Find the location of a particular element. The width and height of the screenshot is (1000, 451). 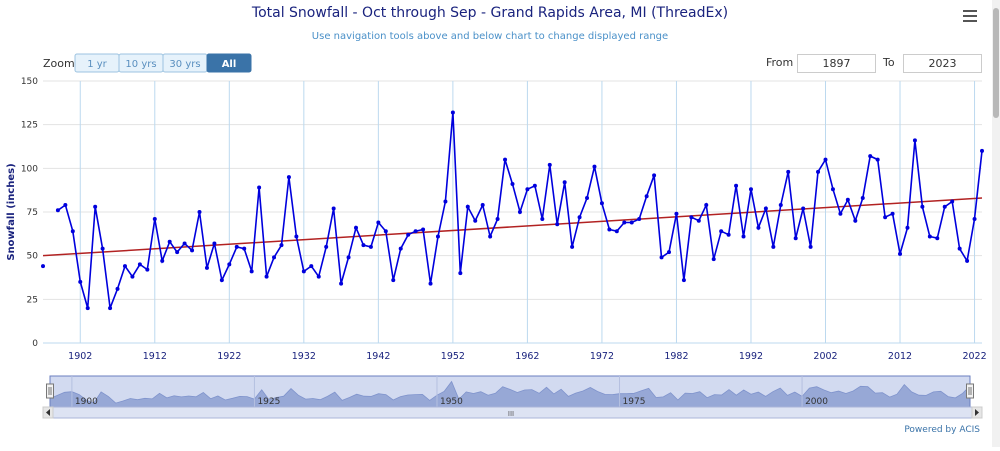

page-scrollbar is located at coordinates (996, 223).